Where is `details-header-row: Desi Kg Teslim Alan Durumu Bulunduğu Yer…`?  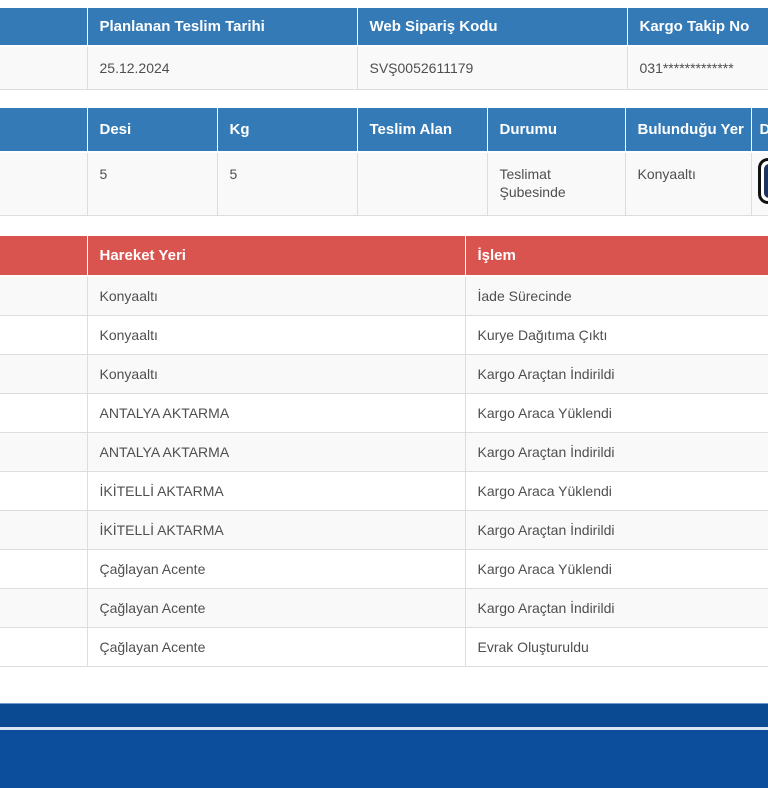
details-header-row: Desi Kg Teslim Alan Durumu Bulunduğu Yer… is located at coordinates (384, 130).